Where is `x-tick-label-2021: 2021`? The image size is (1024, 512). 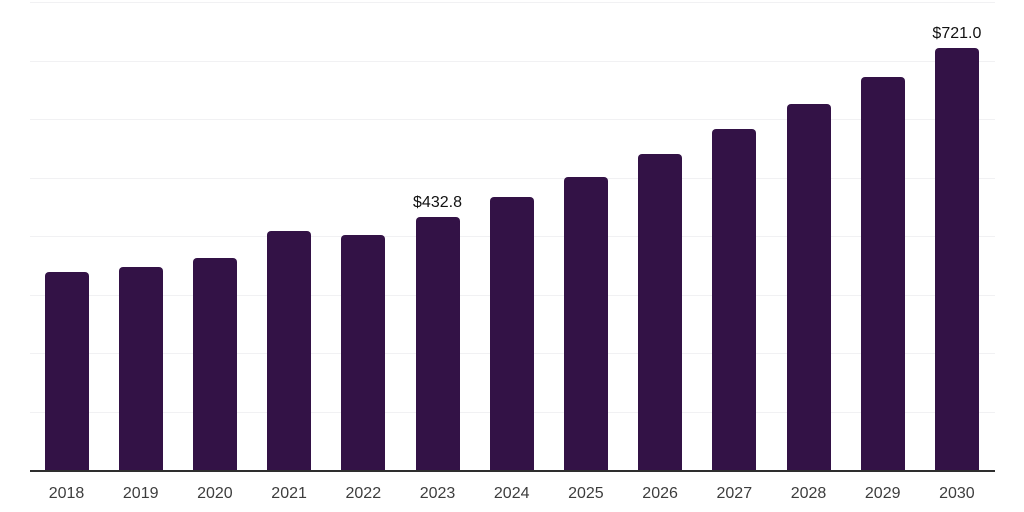 x-tick-label-2021: 2021 is located at coordinates (289, 493).